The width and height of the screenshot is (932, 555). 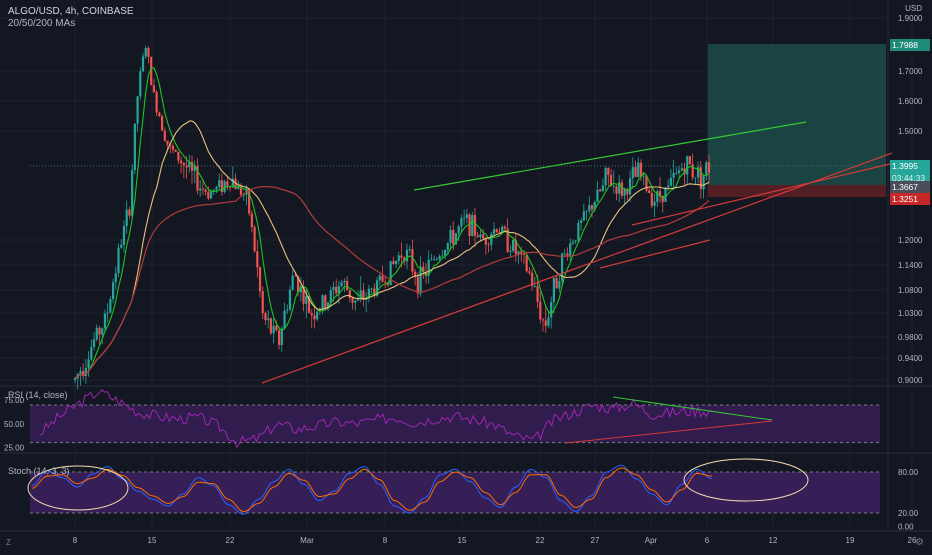 What do you see at coordinates (42, 23) in the screenshot?
I see `ma-indicator-label: 20/50/200 MAs` at bounding box center [42, 23].